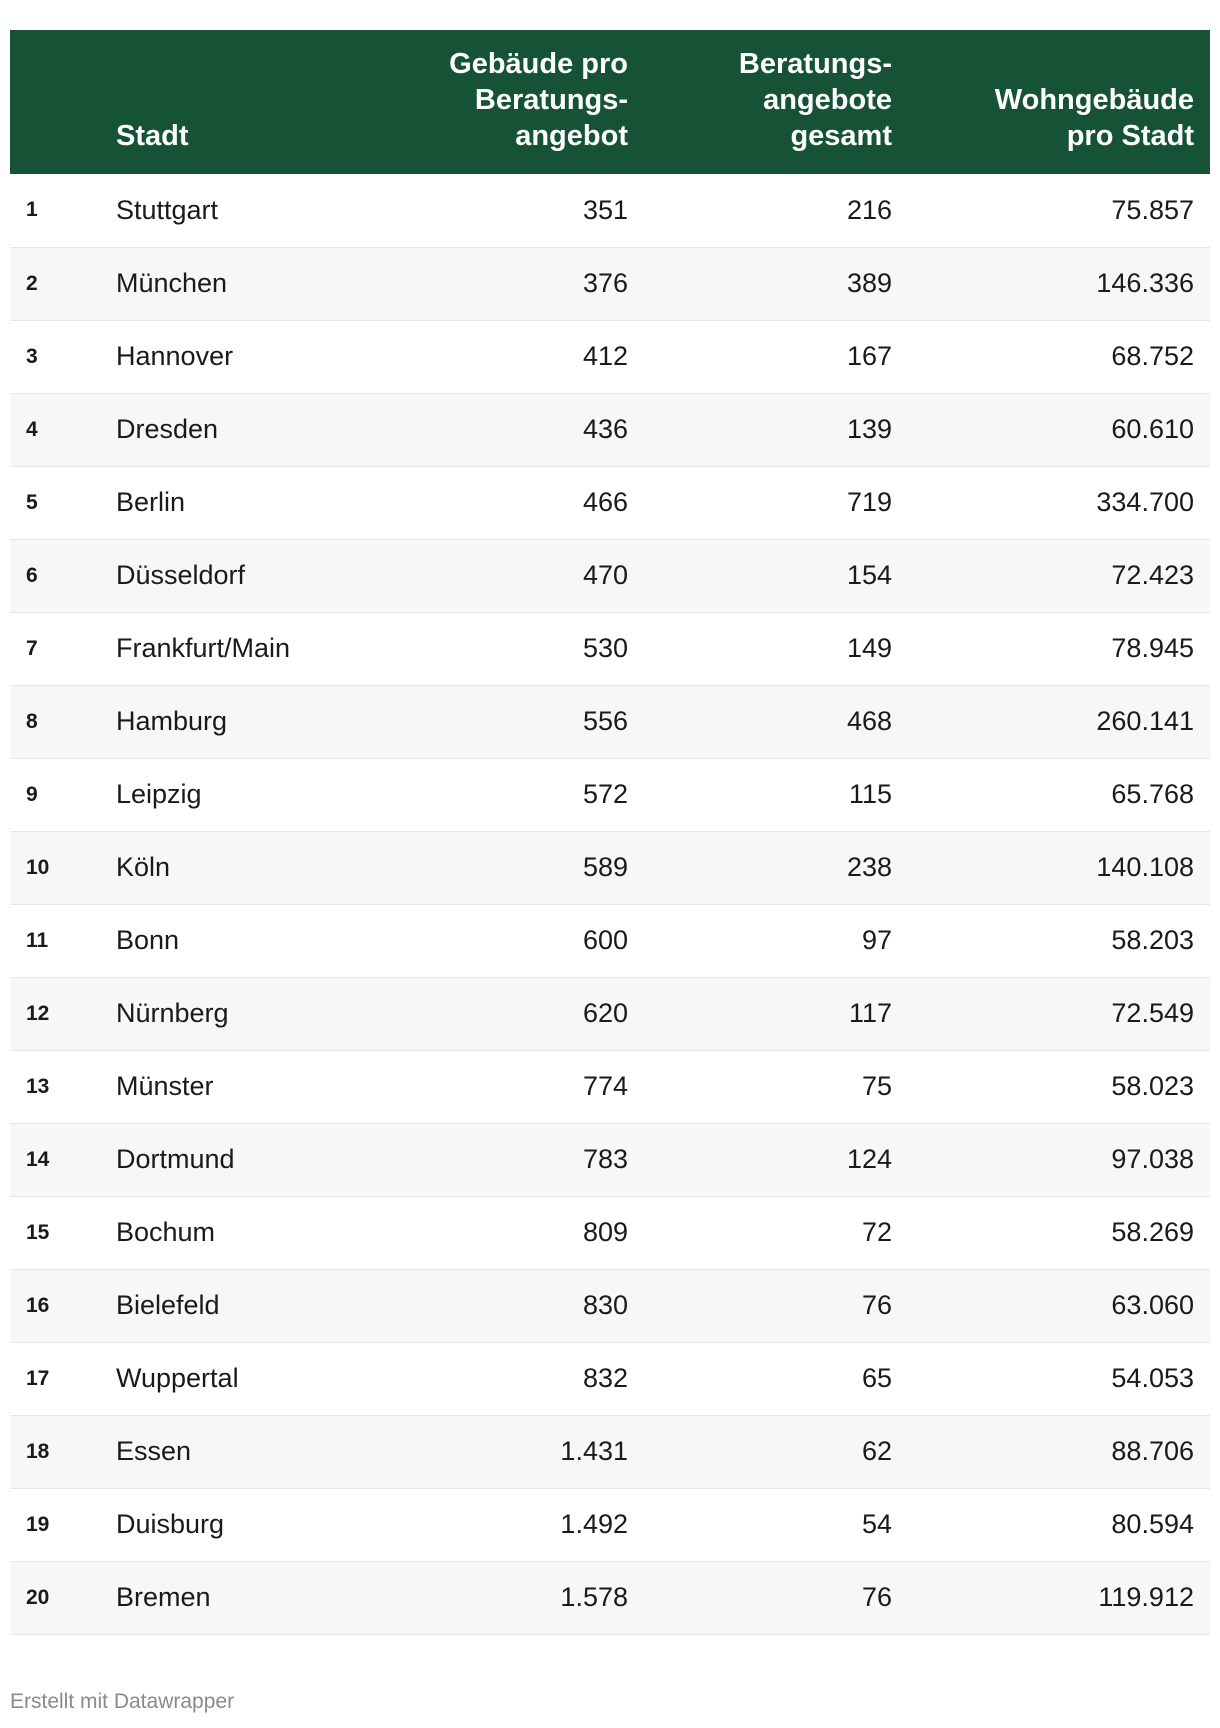 The width and height of the screenshot is (1220, 1728). Describe the element at coordinates (605, 1013) in the screenshot. I see `cell-gebaeude-pro-beratungsangebot: 620` at that location.